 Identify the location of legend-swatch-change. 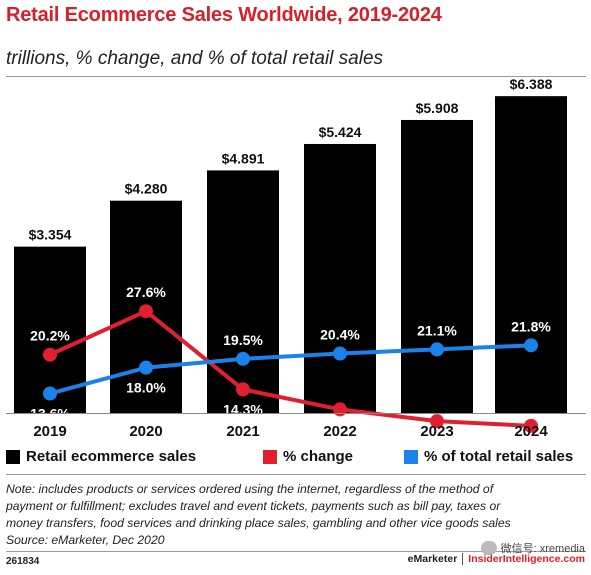
(270, 456).